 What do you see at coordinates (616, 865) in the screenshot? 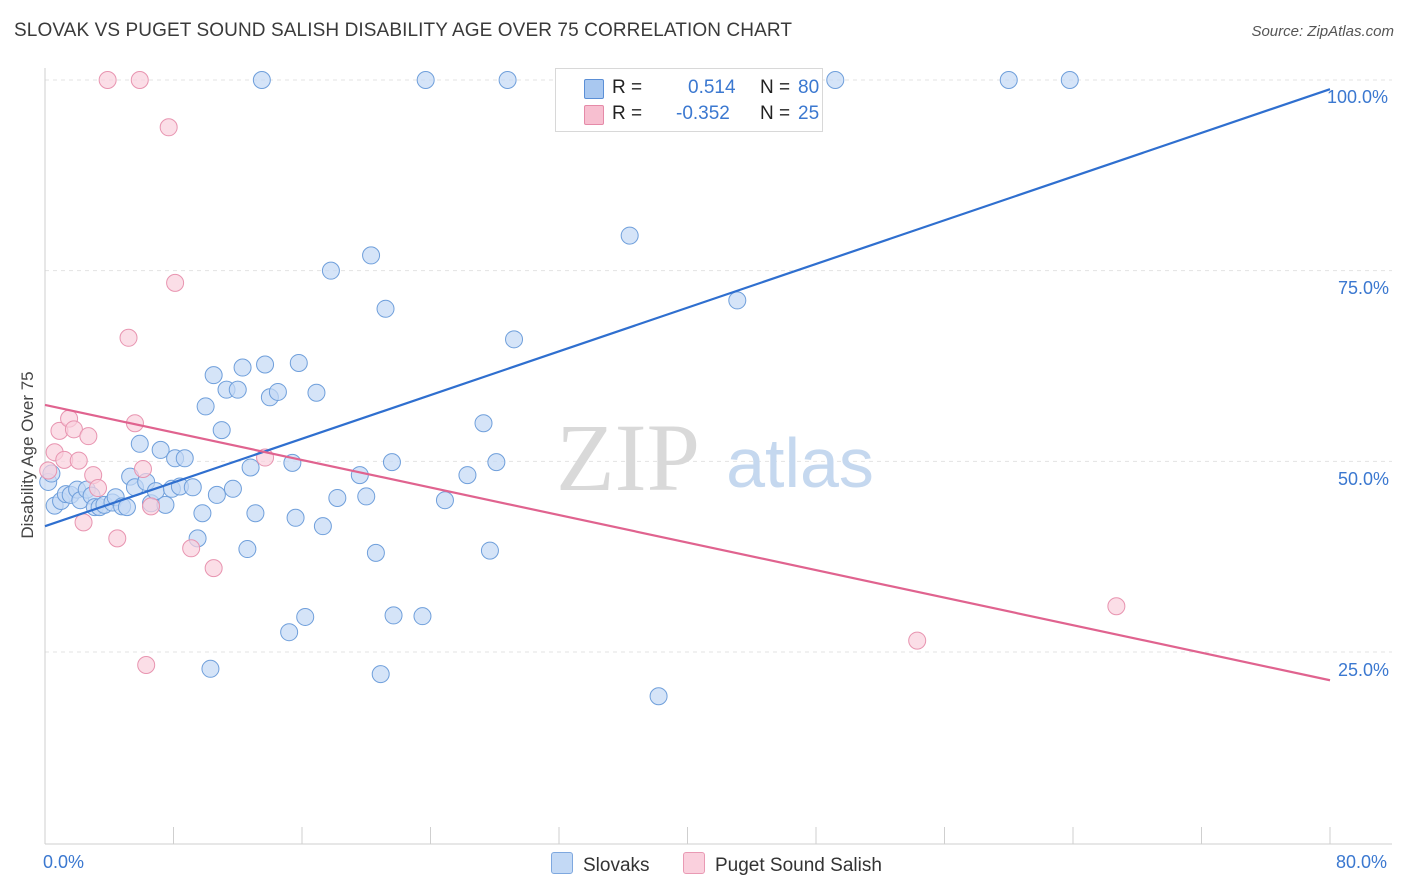
I see `bottom-legend-label-slovaks: Slovaks` at bounding box center [616, 865].